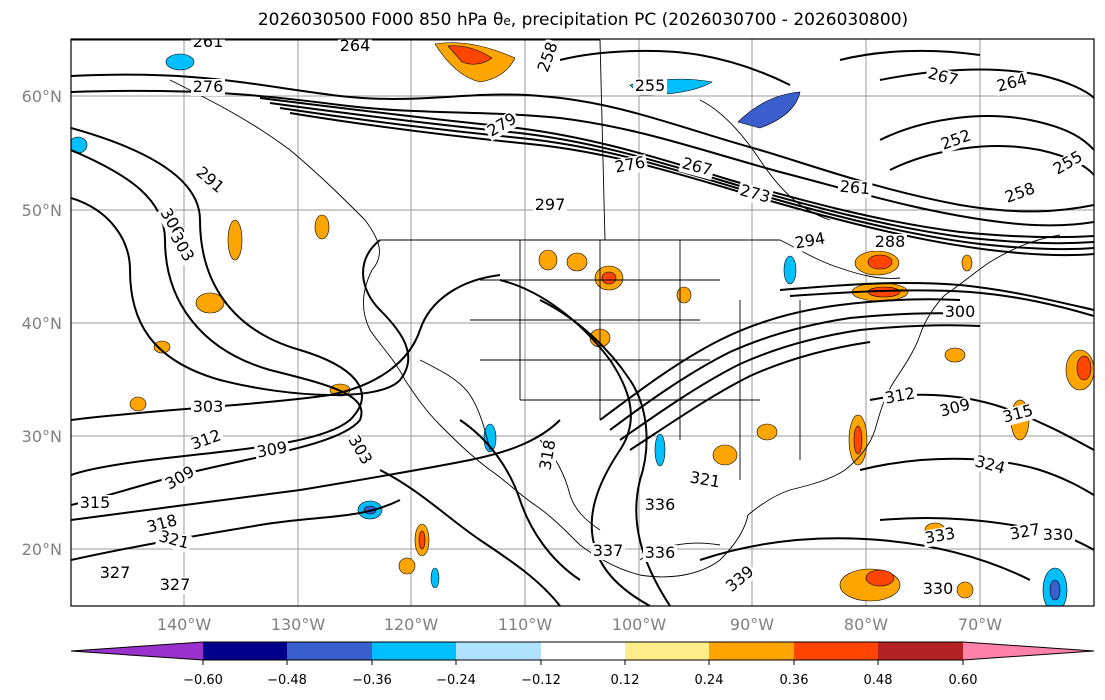 The height and width of the screenshot is (700, 1105). I want to click on colorbar-tick-label: −0.48, so click(287, 680).